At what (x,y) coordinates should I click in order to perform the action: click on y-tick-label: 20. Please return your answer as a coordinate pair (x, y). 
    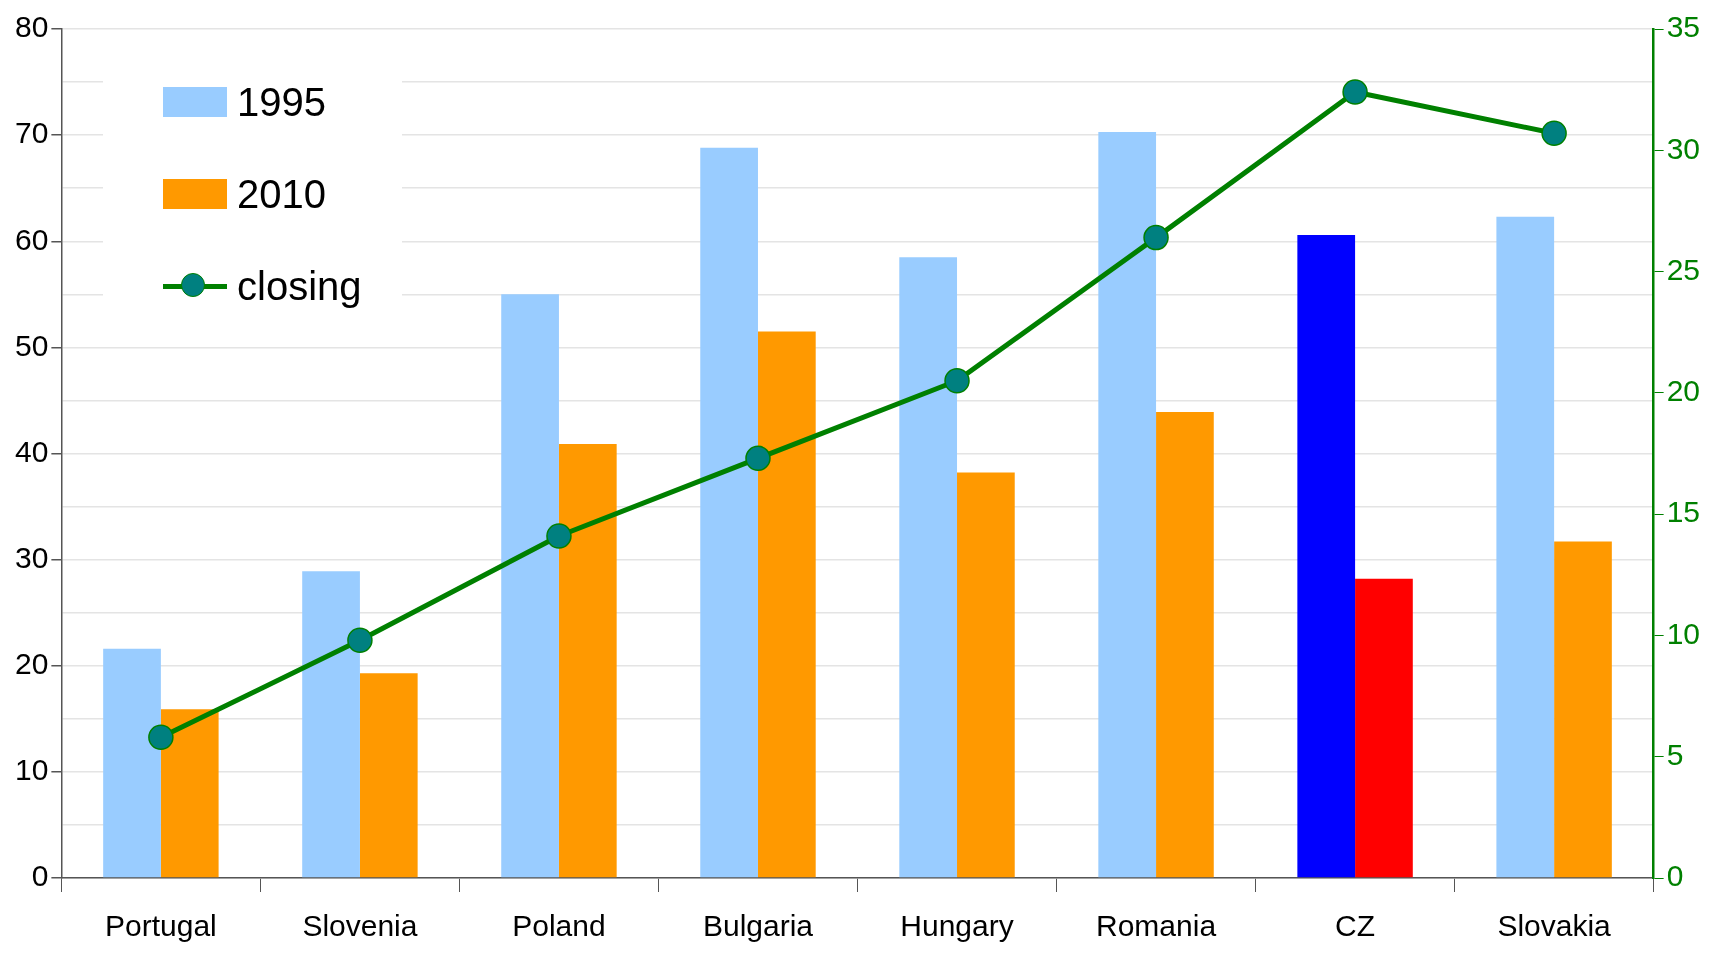
    Looking at the image, I should click on (31, 664).